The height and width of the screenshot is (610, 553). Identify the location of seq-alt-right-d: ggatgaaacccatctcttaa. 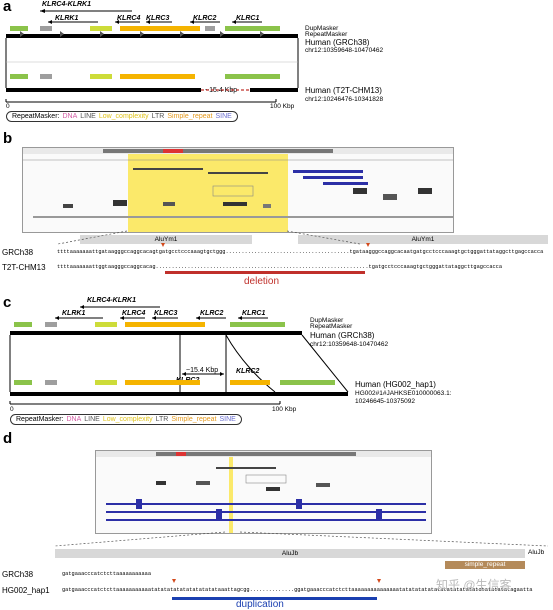
(326, 590).